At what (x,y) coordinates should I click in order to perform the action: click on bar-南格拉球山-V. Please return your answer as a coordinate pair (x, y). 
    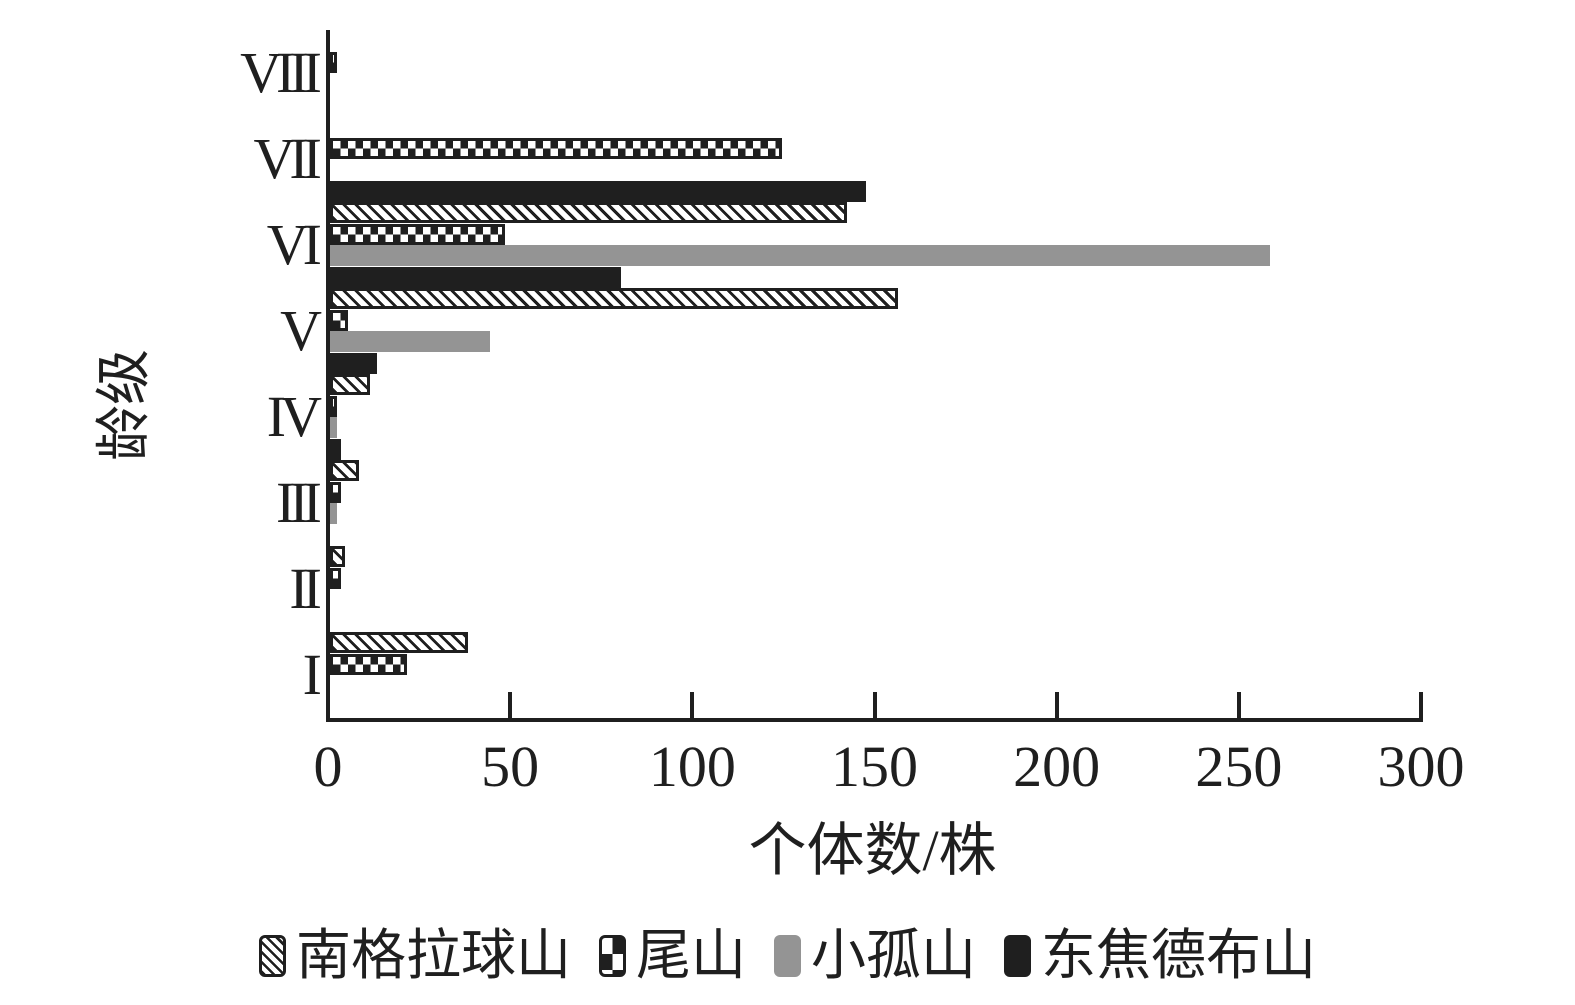
    Looking at the image, I should click on (614, 299).